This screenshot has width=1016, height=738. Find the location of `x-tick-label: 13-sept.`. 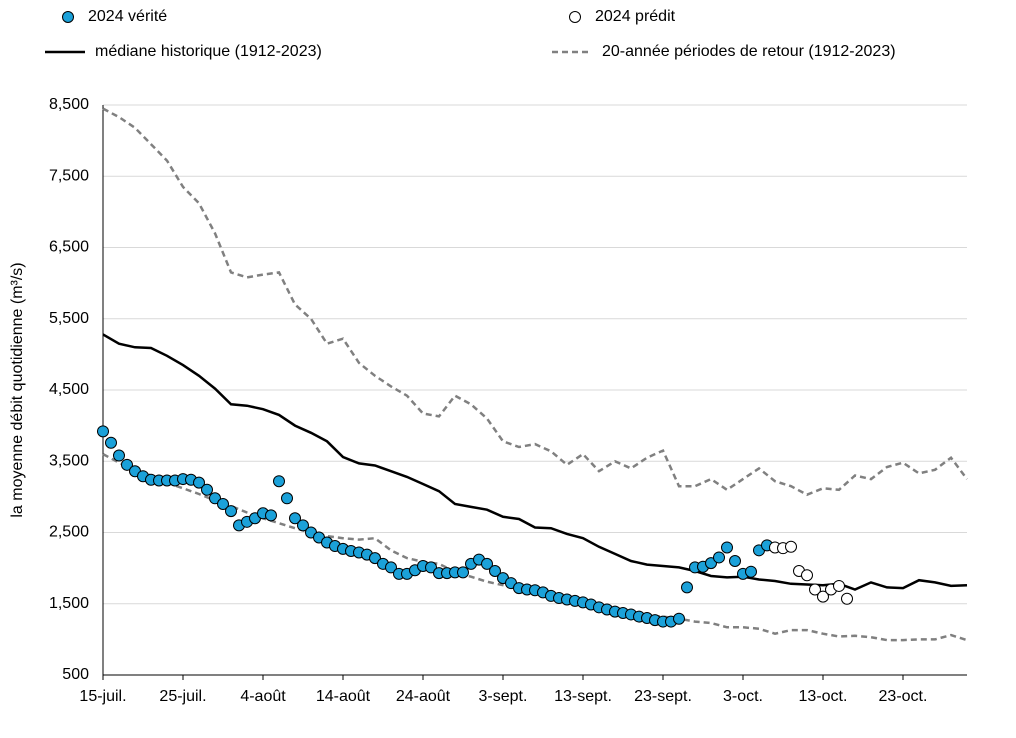

x-tick-label: 13-sept. is located at coordinates (583, 696).